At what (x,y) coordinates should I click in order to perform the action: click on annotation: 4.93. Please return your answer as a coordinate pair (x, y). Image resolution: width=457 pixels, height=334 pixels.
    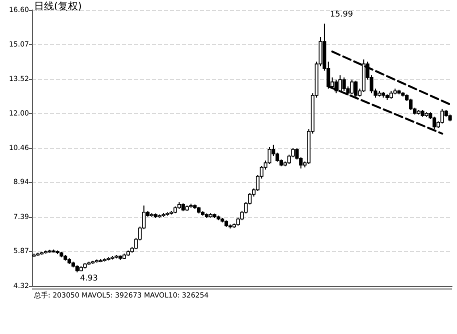
    Looking at the image, I should click on (89, 278).